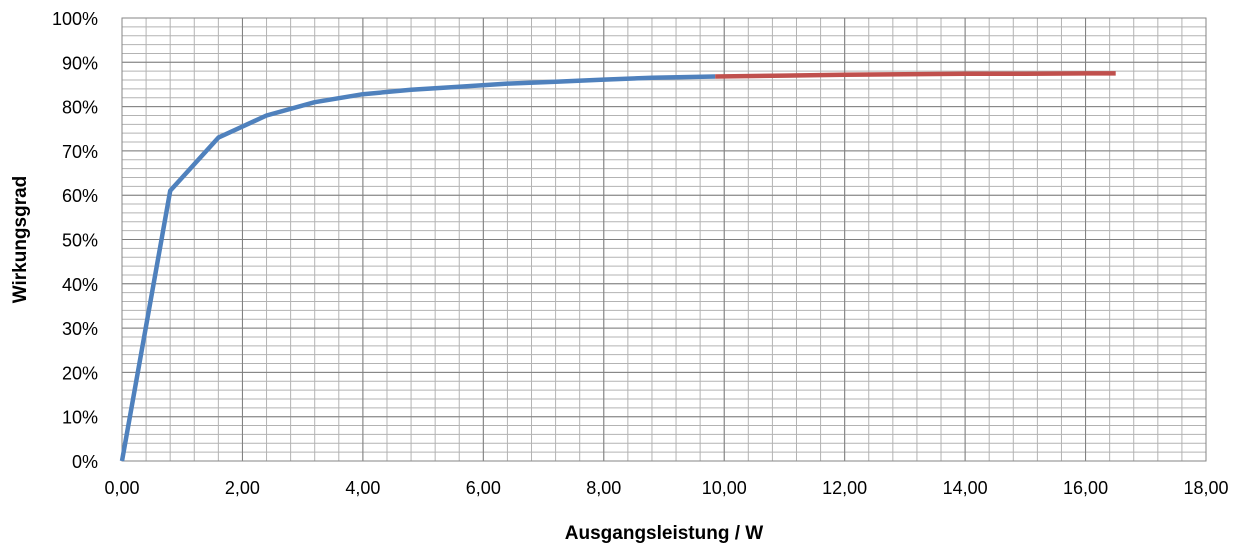  I want to click on x-tick-label: 0,00, so click(121, 488).